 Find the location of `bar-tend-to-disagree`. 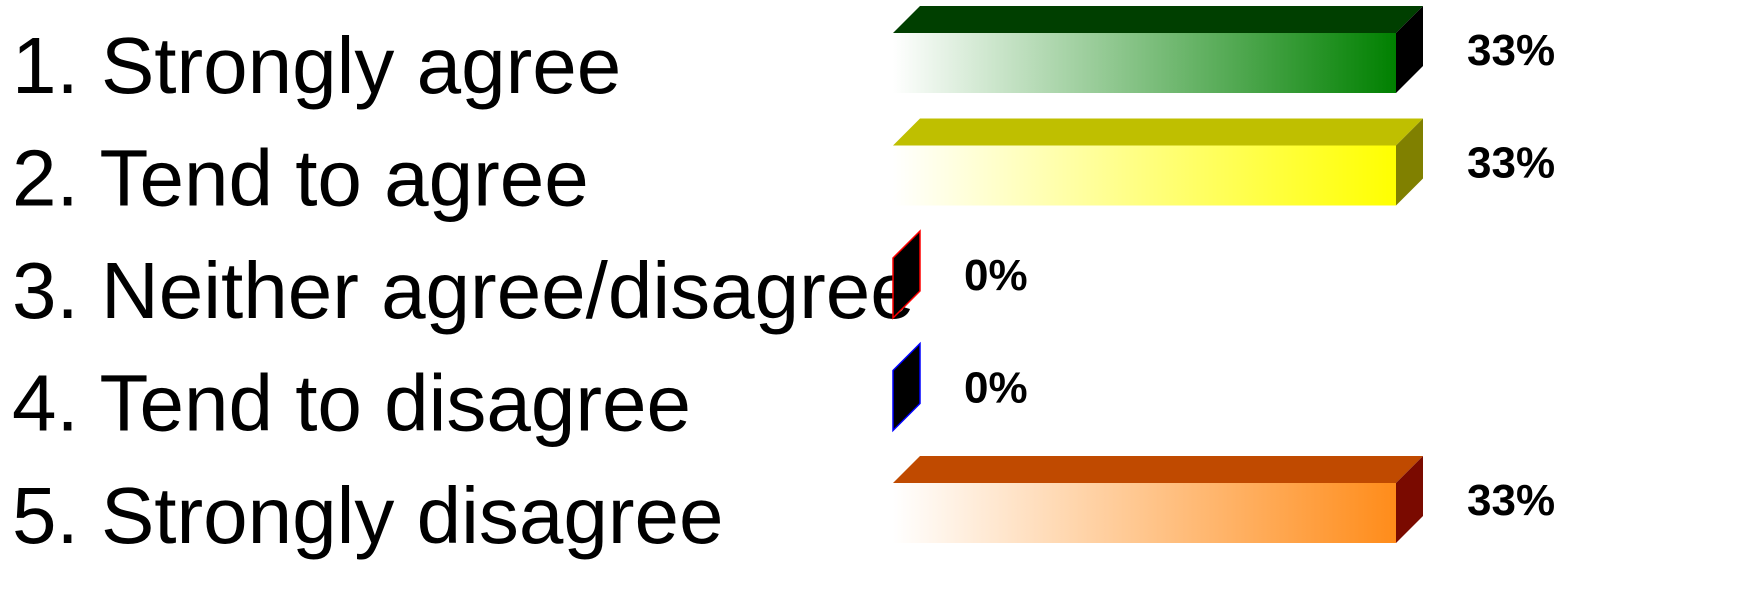

bar-tend-to-disagree is located at coordinates (906, 387).